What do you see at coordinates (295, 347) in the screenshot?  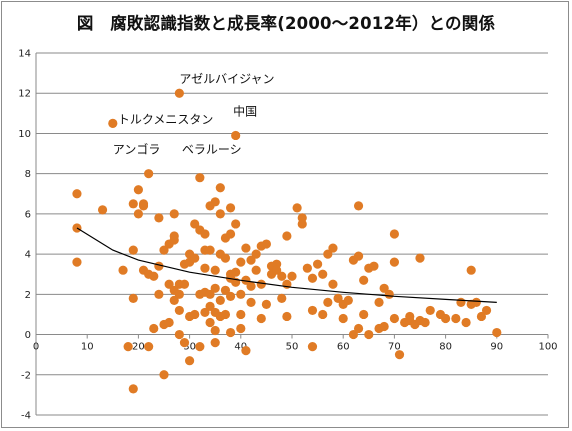 I see `x-tick-labels: 0 10 20 30 40 50 60 70 80 90 100` at bounding box center [295, 347].